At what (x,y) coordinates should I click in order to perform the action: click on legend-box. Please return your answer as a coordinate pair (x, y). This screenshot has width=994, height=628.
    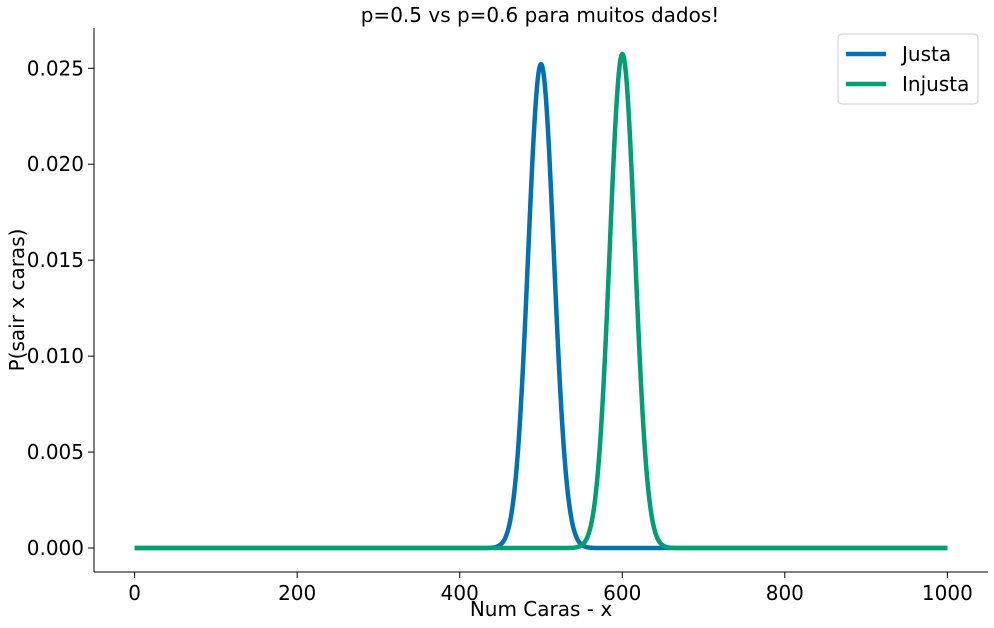
    Looking at the image, I should click on (908, 69).